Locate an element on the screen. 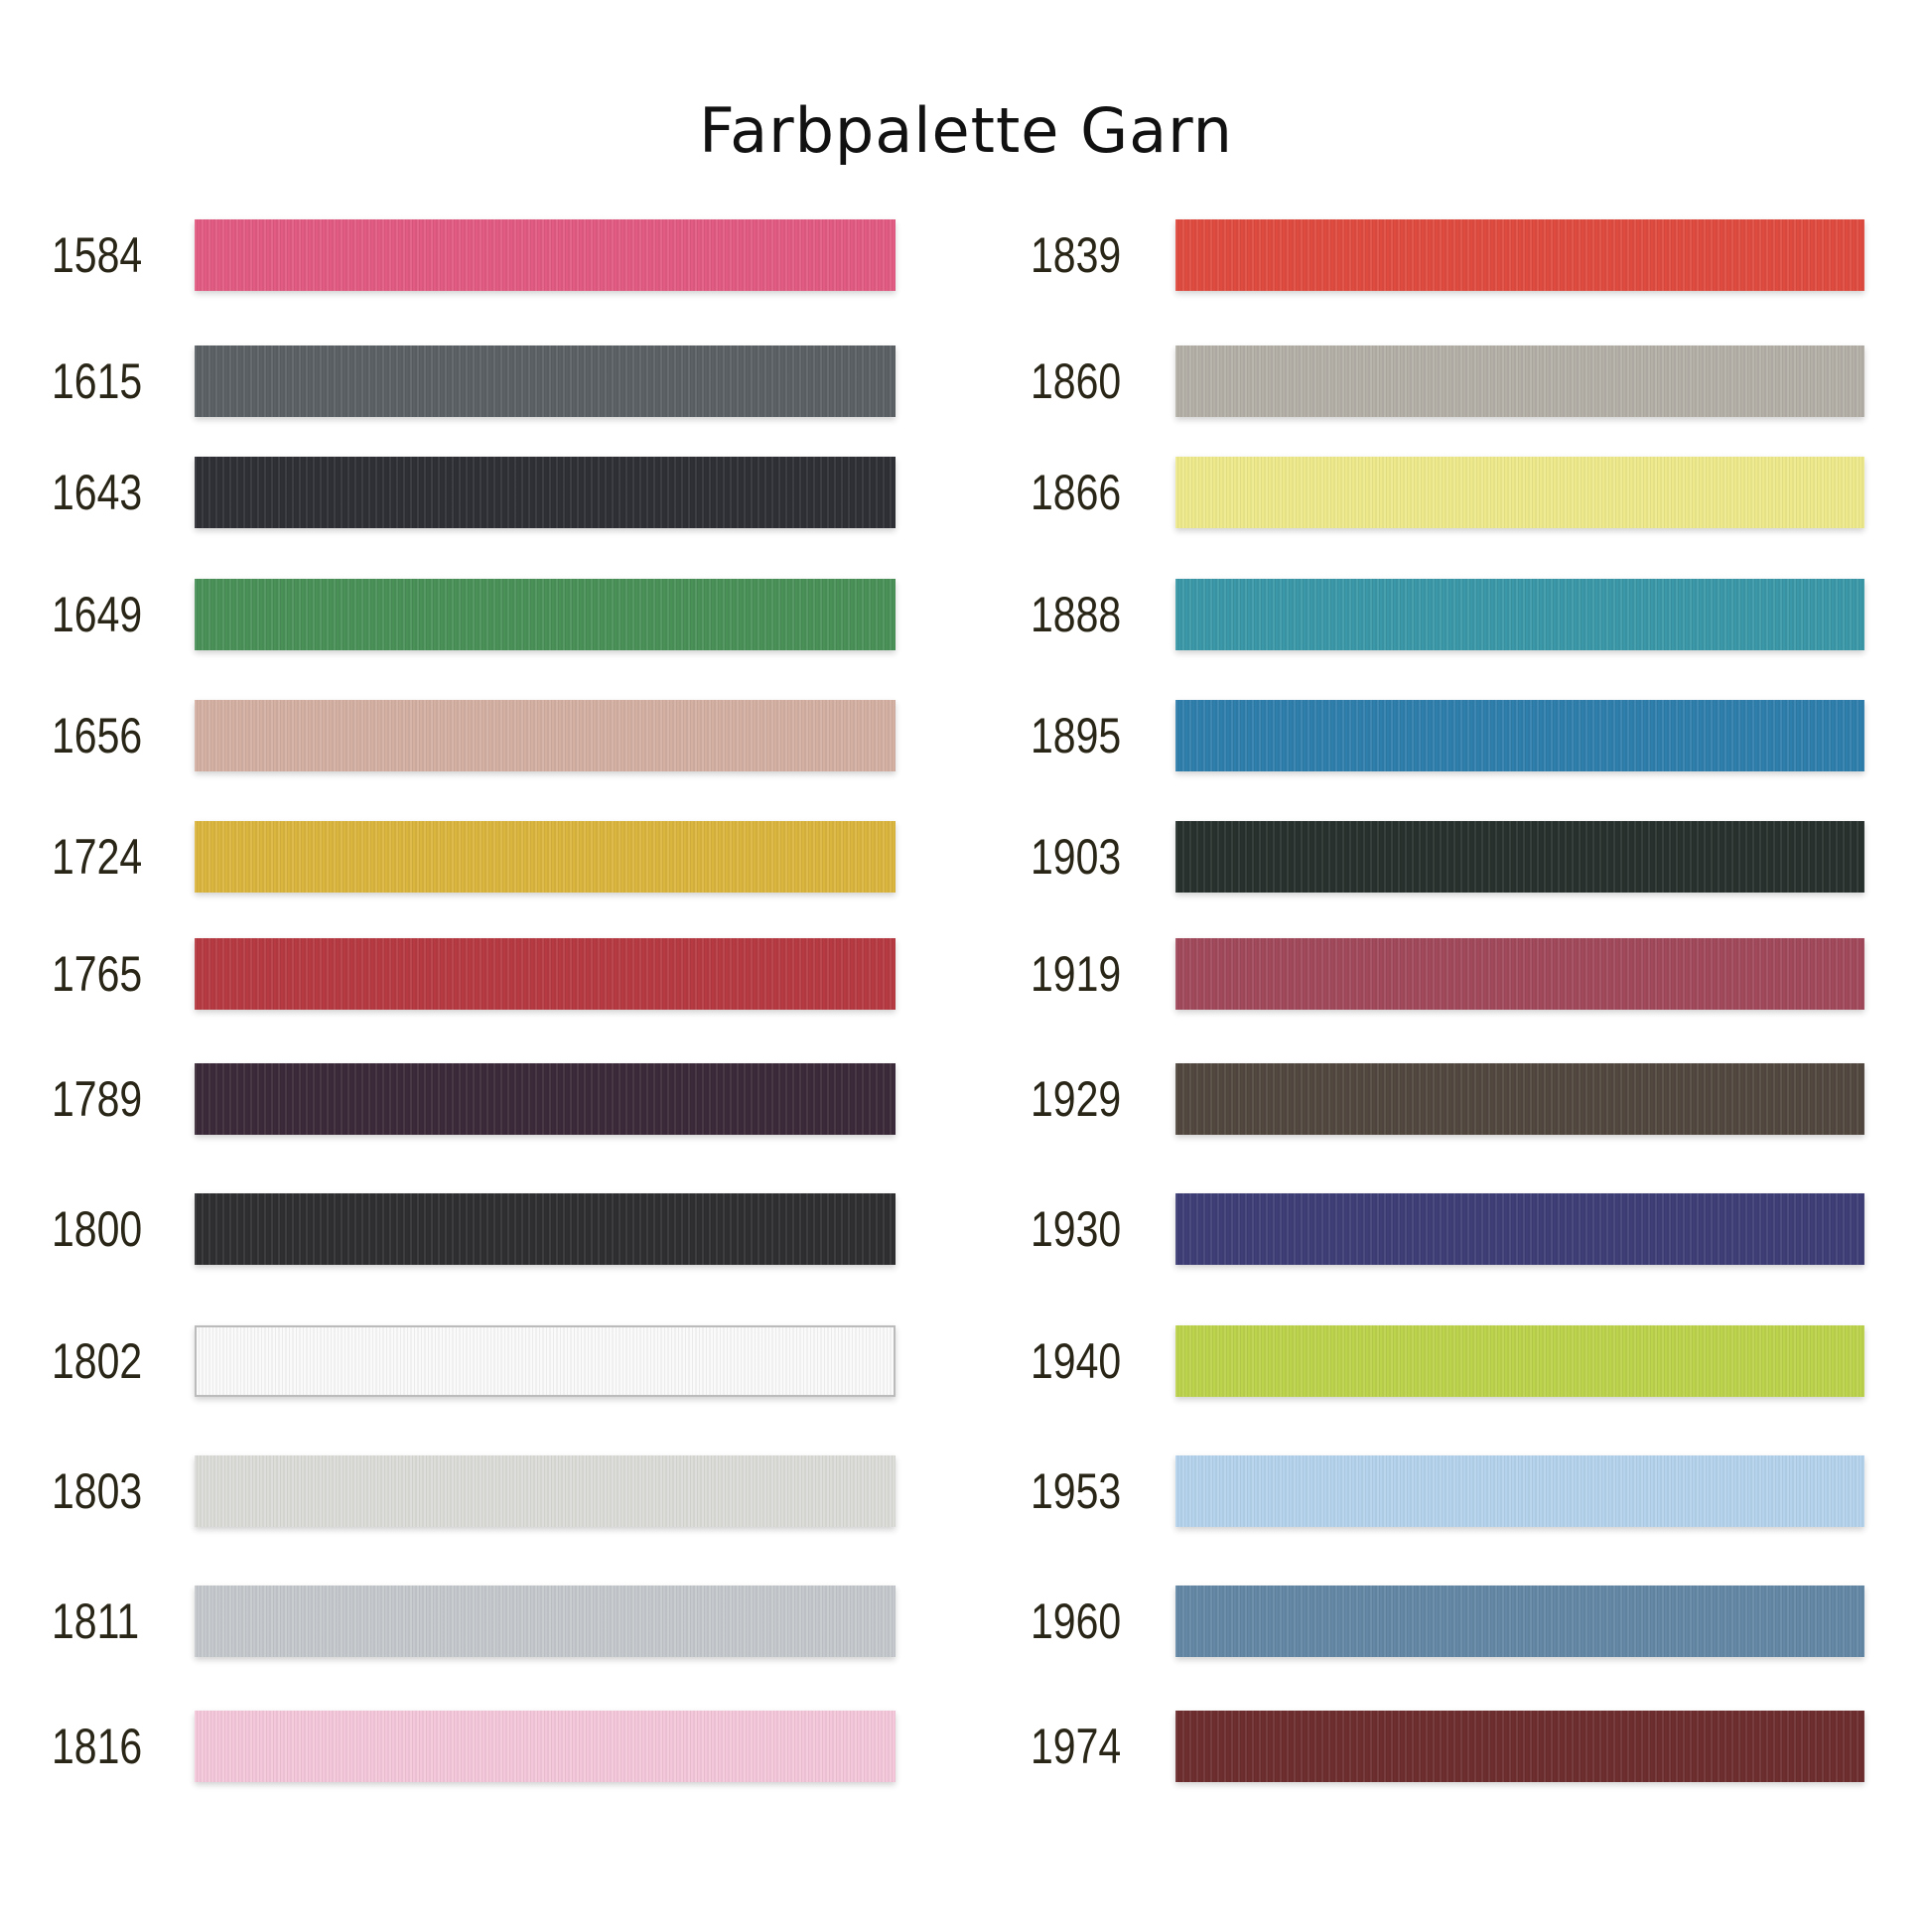 The image size is (1932, 1932). color-swatch-row: 1765 is located at coordinates (966, 974).